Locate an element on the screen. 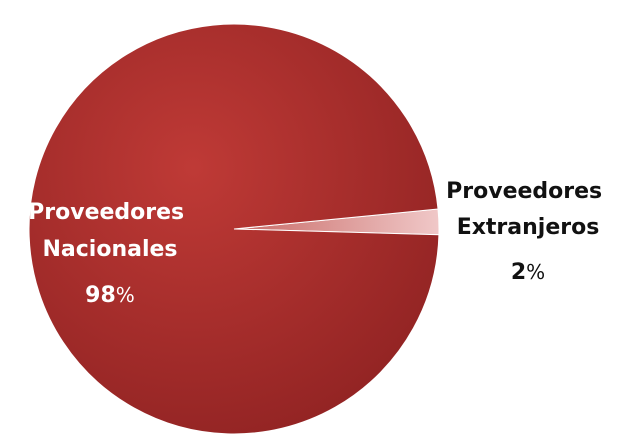 The width and height of the screenshot is (624, 438). slice-value-extranjeros: 2% is located at coordinates (528, 272).